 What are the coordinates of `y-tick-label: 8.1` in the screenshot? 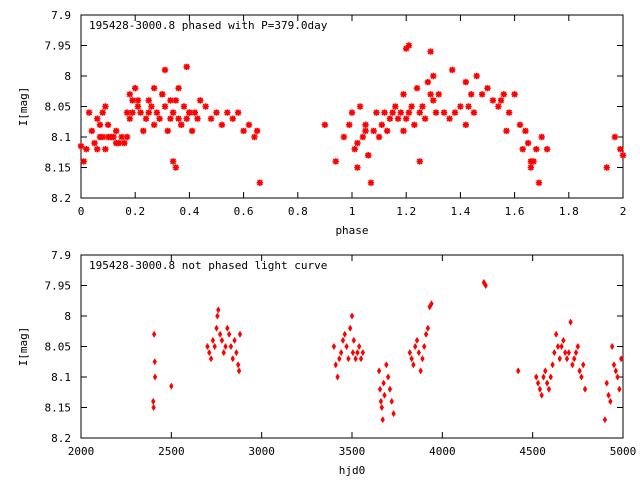 It's located at (61, 137).